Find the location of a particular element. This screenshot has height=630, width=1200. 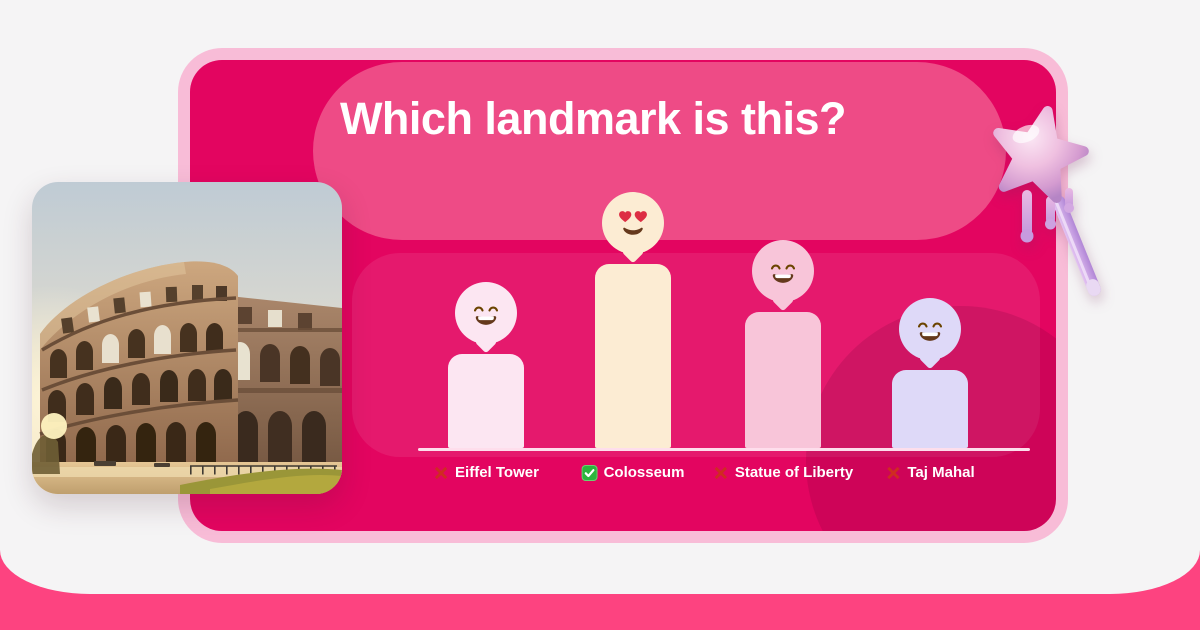

answer-option-colosseum: Colosseum is located at coordinates (633, 472).